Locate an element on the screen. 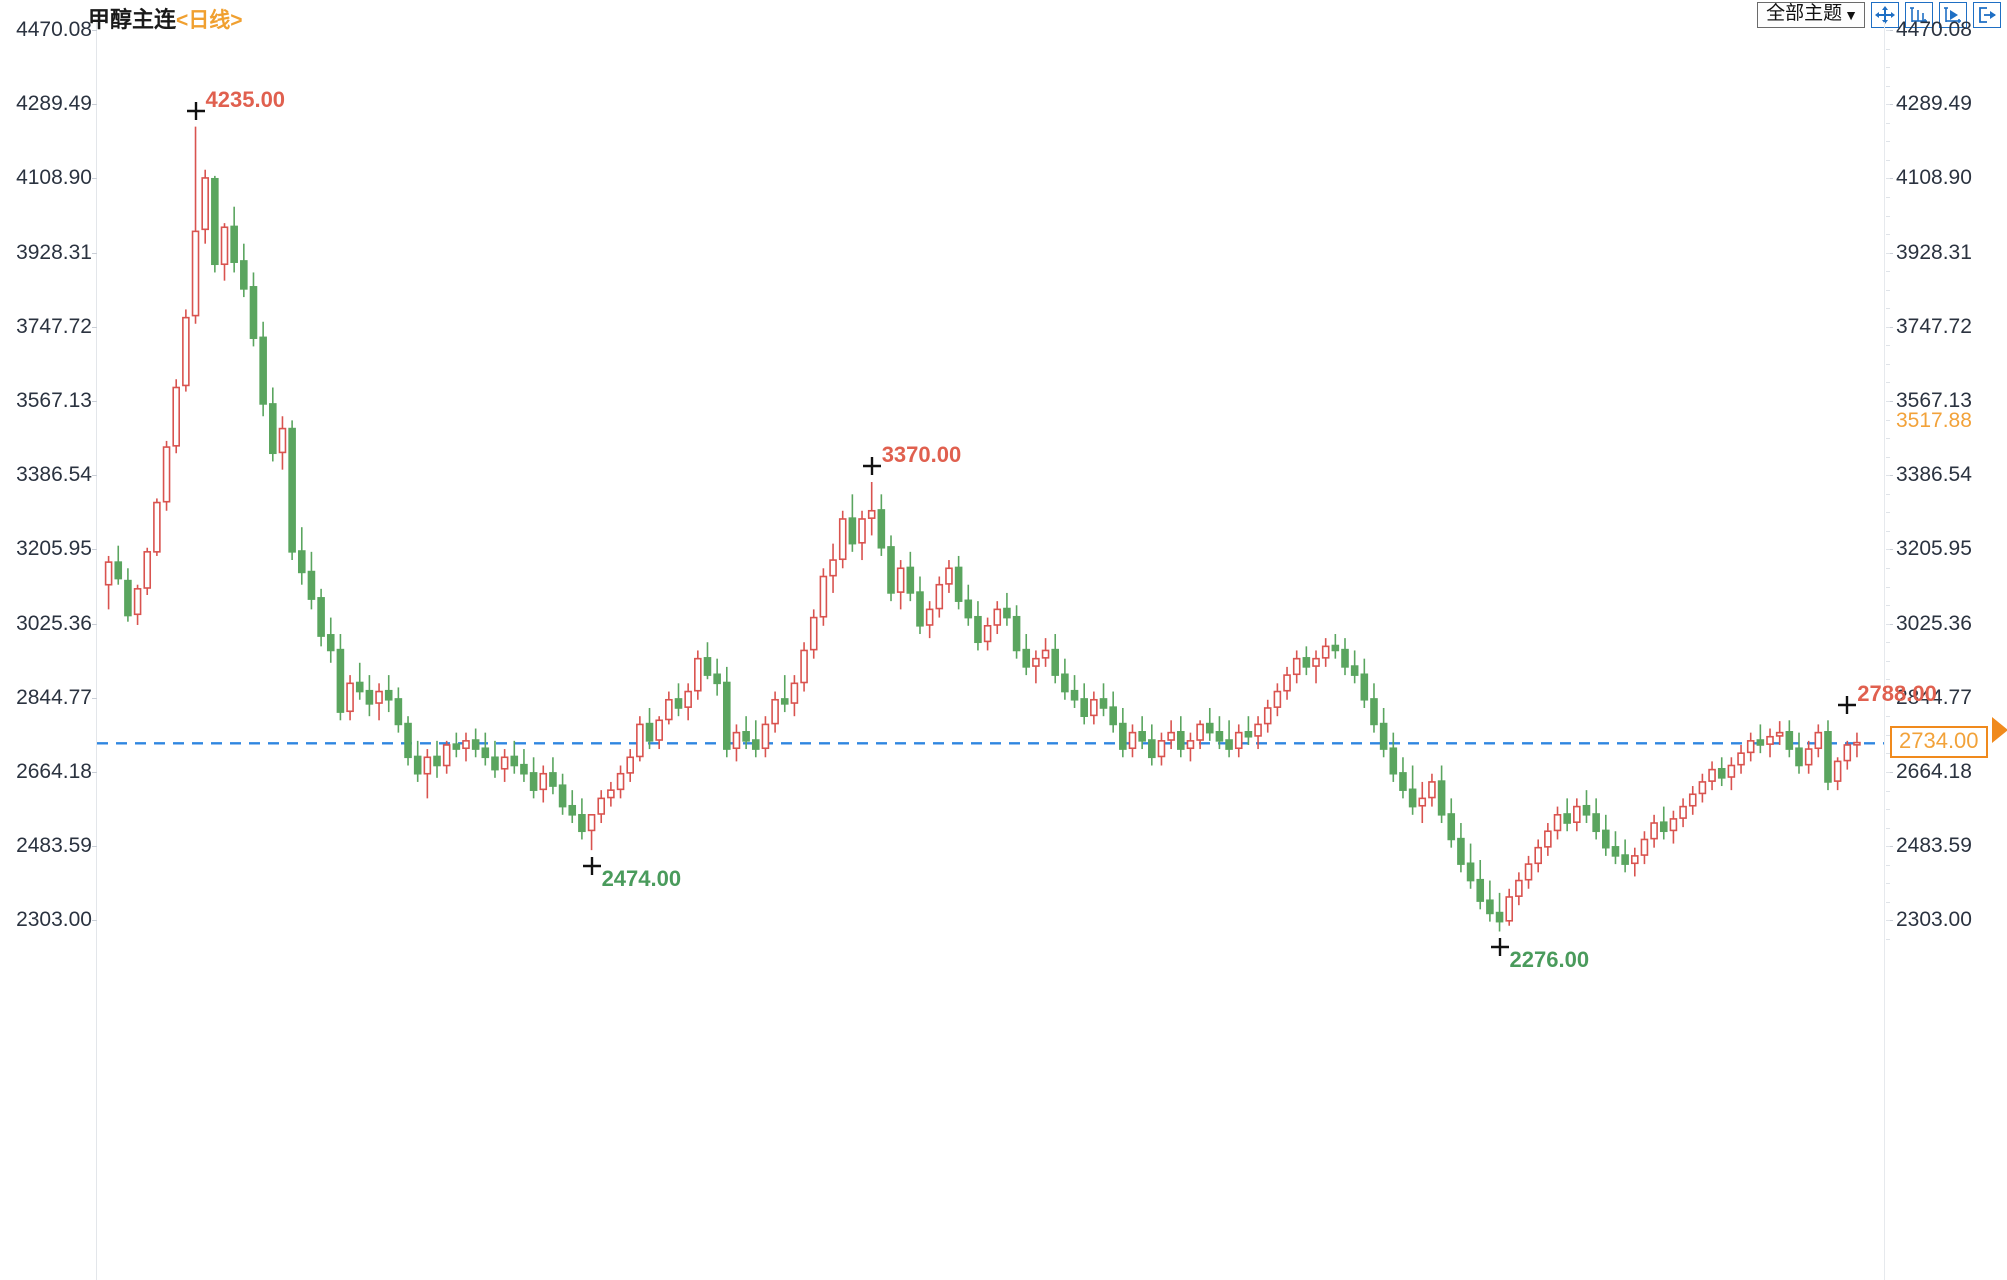 The image size is (2007, 1280). left-axis-tick-8: 3025.36 is located at coordinates (54, 623).